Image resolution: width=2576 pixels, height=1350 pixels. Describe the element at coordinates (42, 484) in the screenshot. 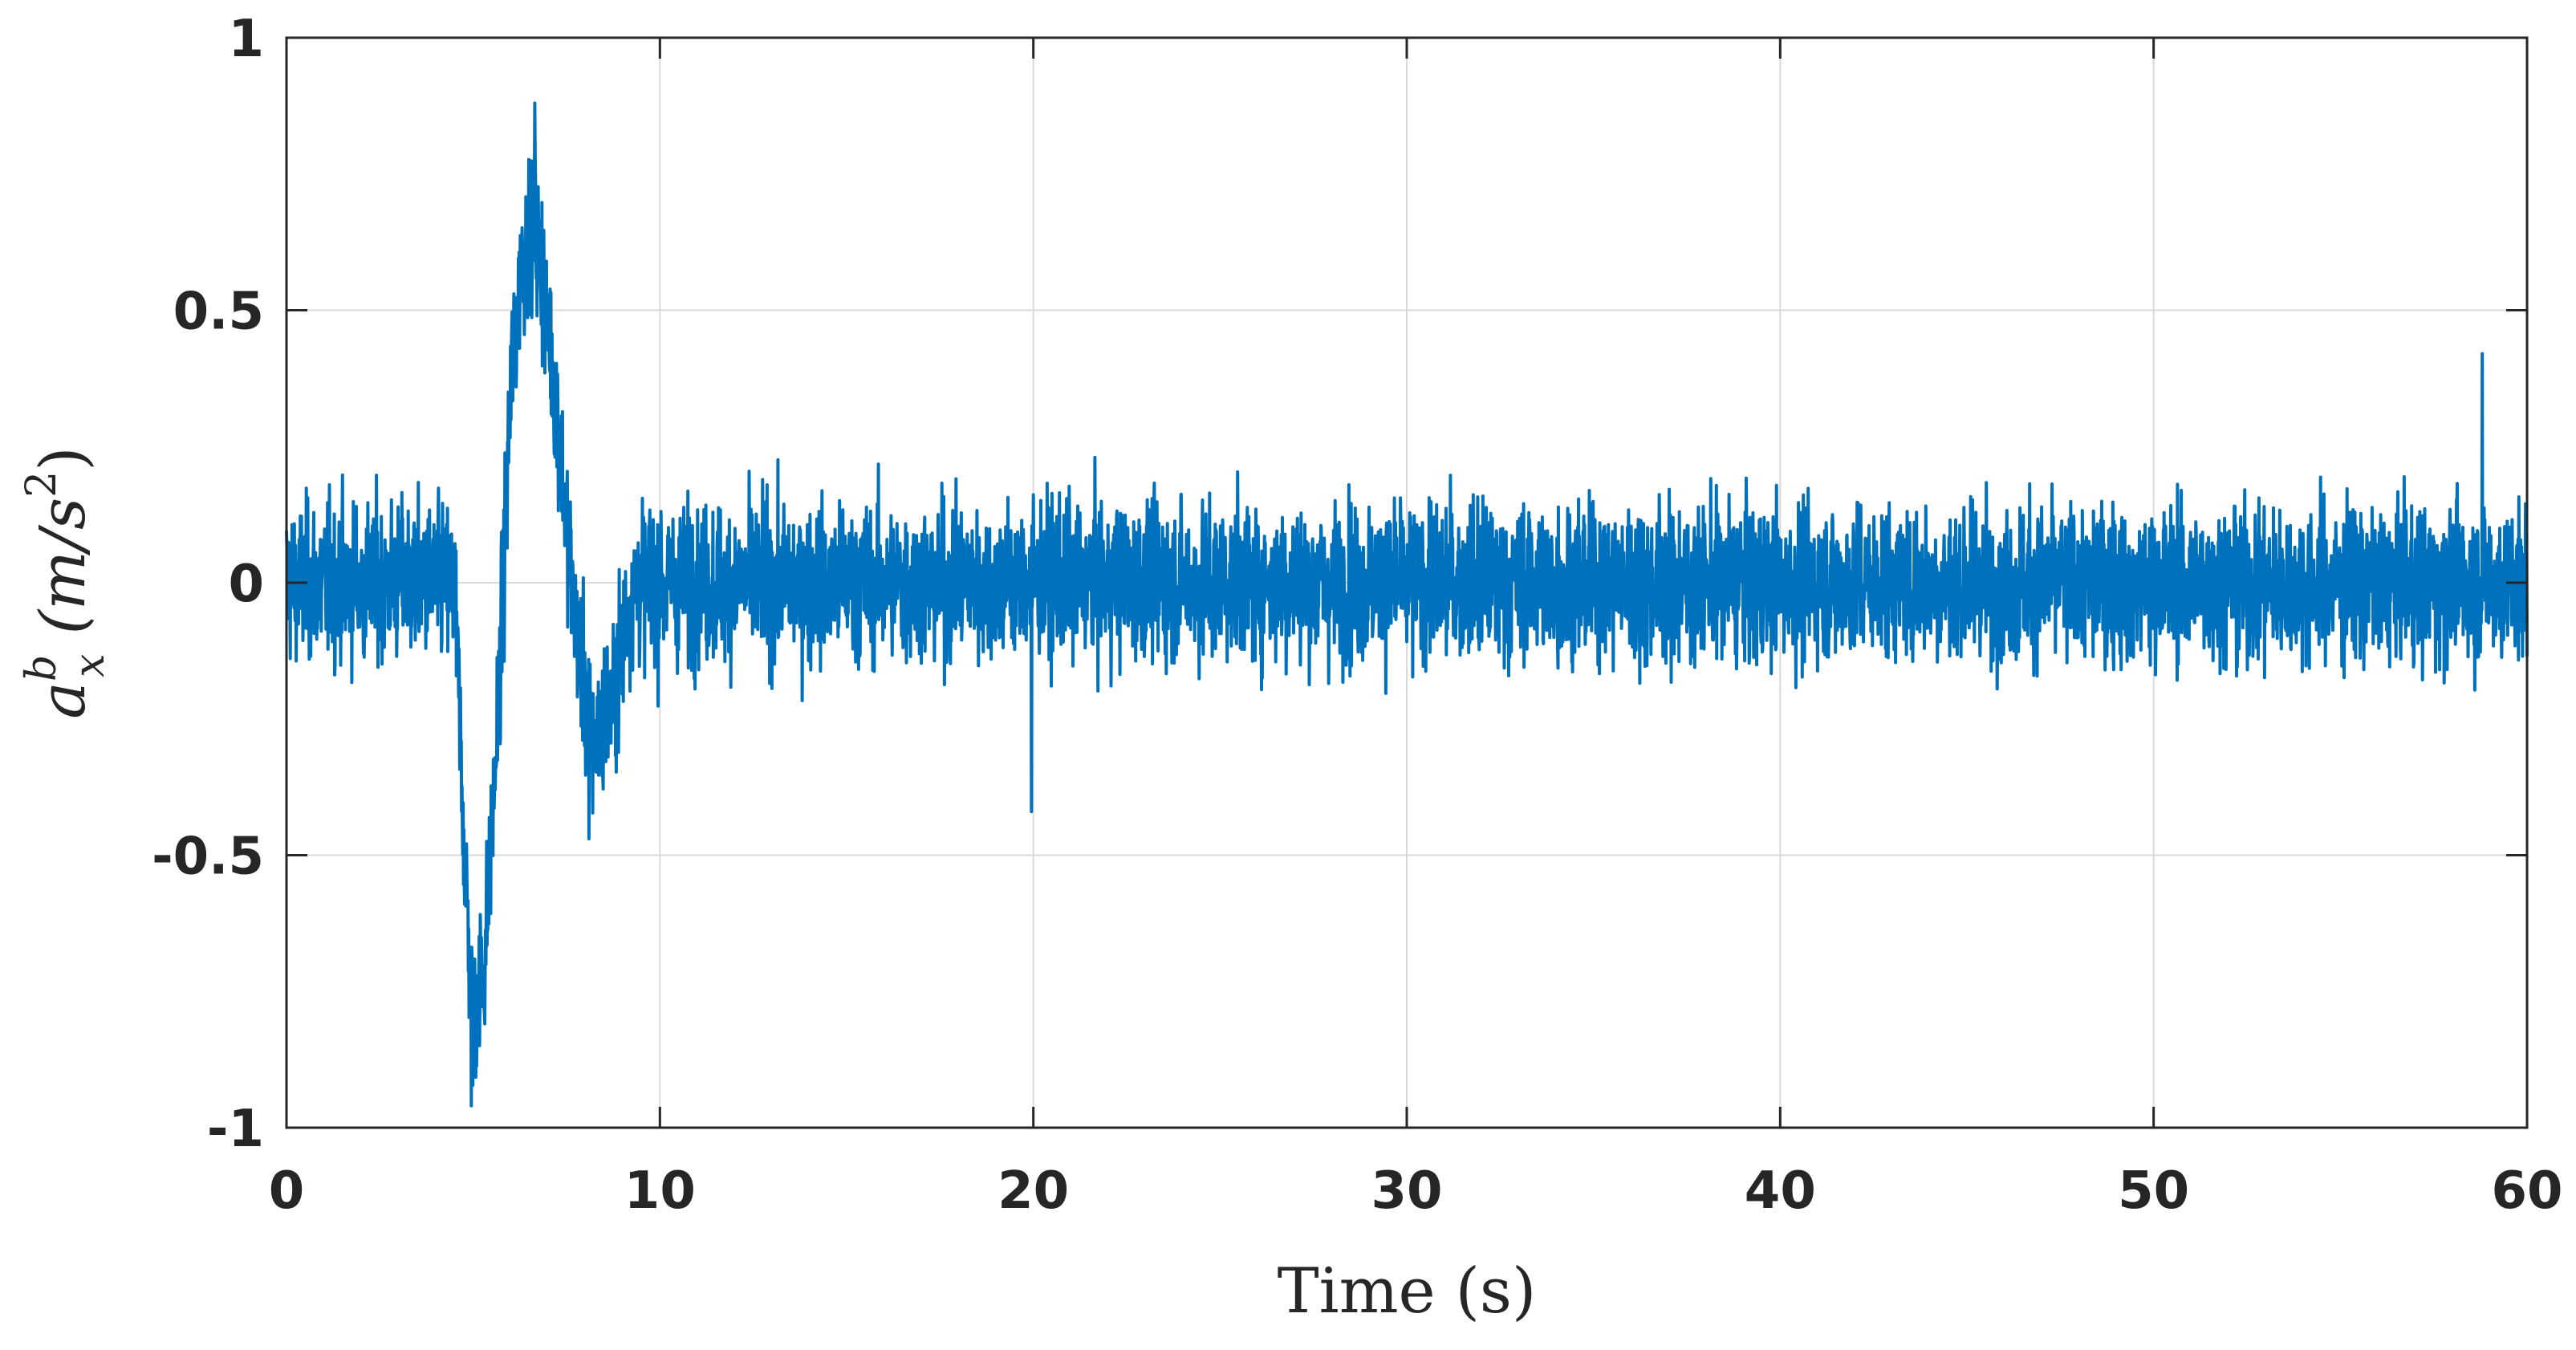

I see `y-axis-unit-power: 2` at that location.